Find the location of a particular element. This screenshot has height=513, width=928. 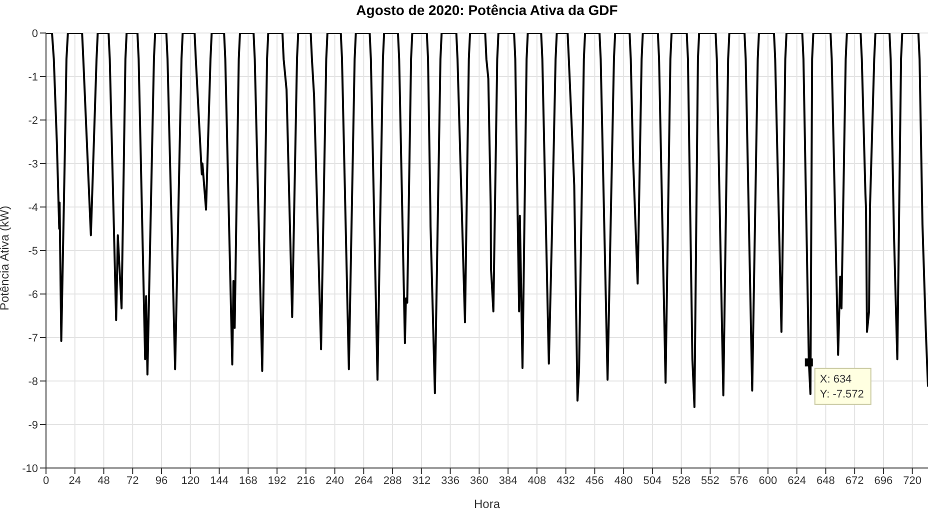

x-tick-label: 408 is located at coordinates (537, 480).